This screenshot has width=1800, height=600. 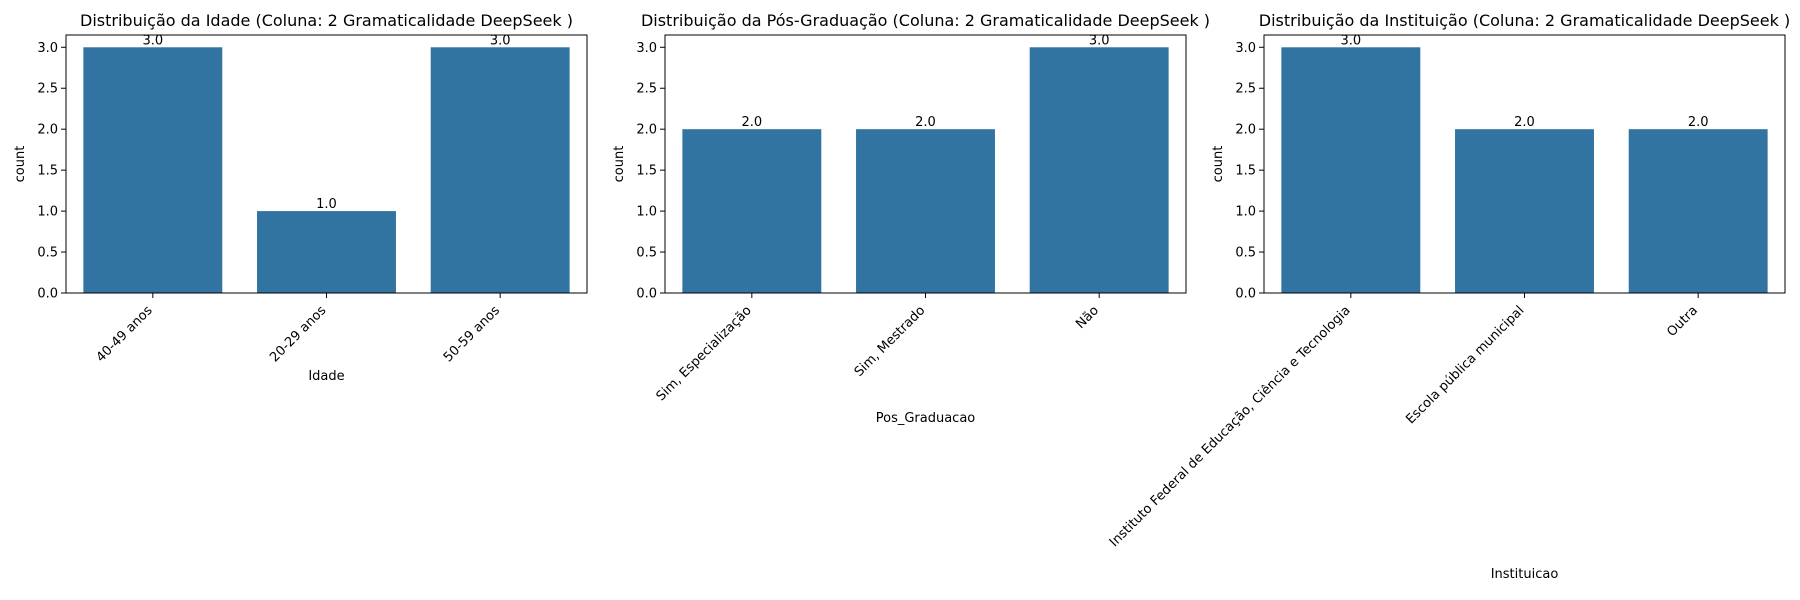 I want to click on bar-value-label: 1.0, so click(x=326, y=204).